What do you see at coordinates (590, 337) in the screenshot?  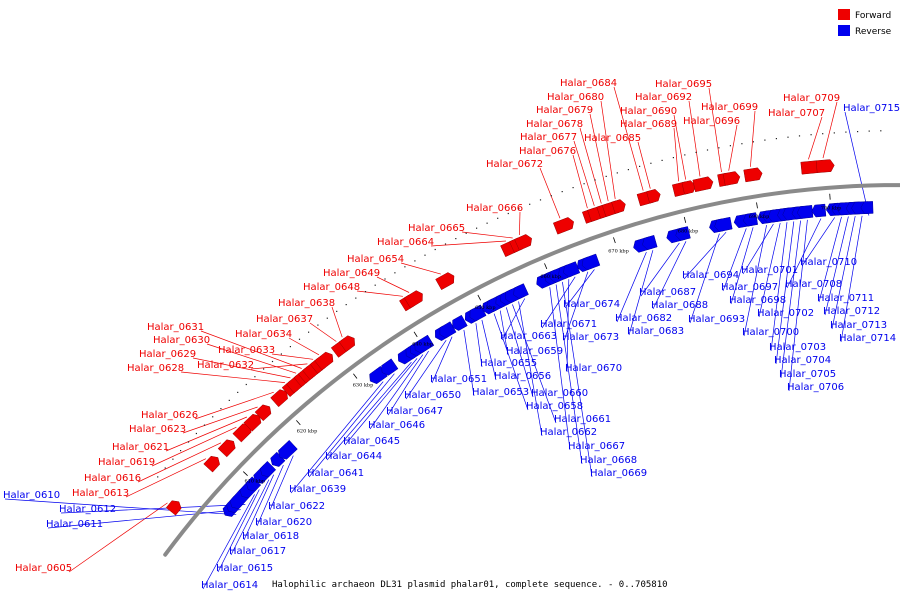 I see `gene-label-halar-0673: Halar_0673` at bounding box center [590, 337].